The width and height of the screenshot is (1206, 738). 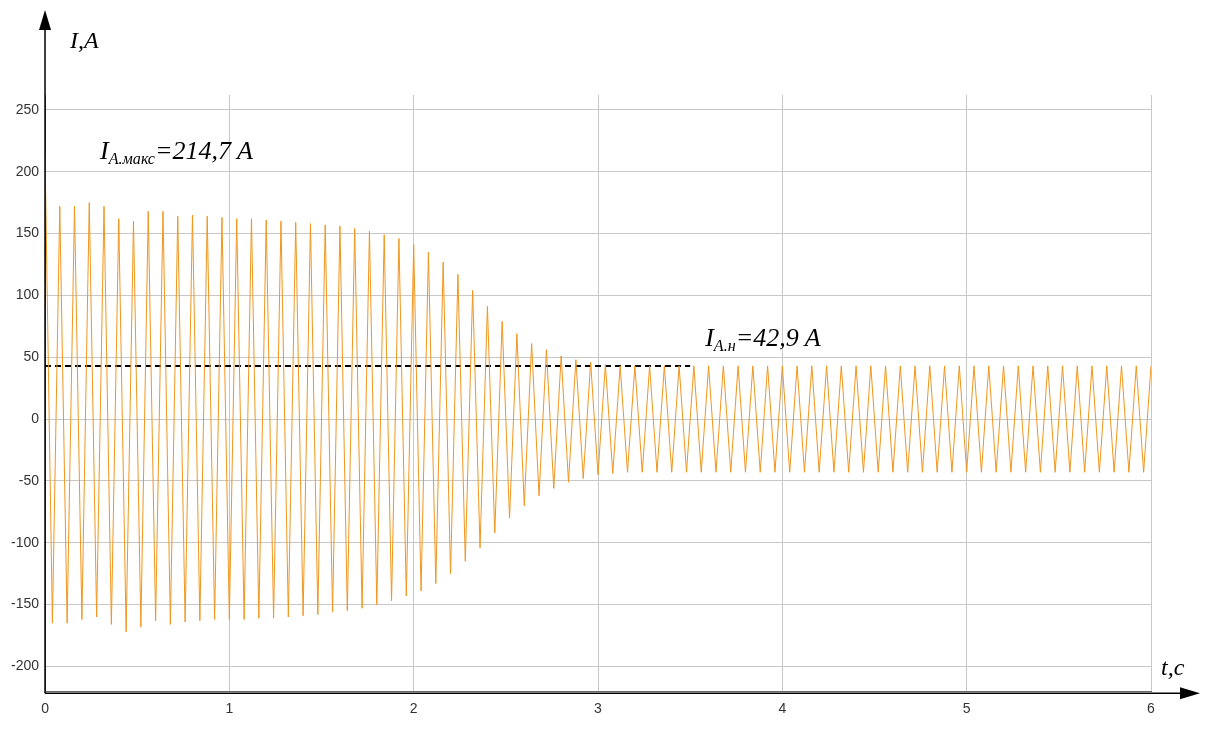 I want to click on x-tick-label: 4, so click(x=782, y=708).